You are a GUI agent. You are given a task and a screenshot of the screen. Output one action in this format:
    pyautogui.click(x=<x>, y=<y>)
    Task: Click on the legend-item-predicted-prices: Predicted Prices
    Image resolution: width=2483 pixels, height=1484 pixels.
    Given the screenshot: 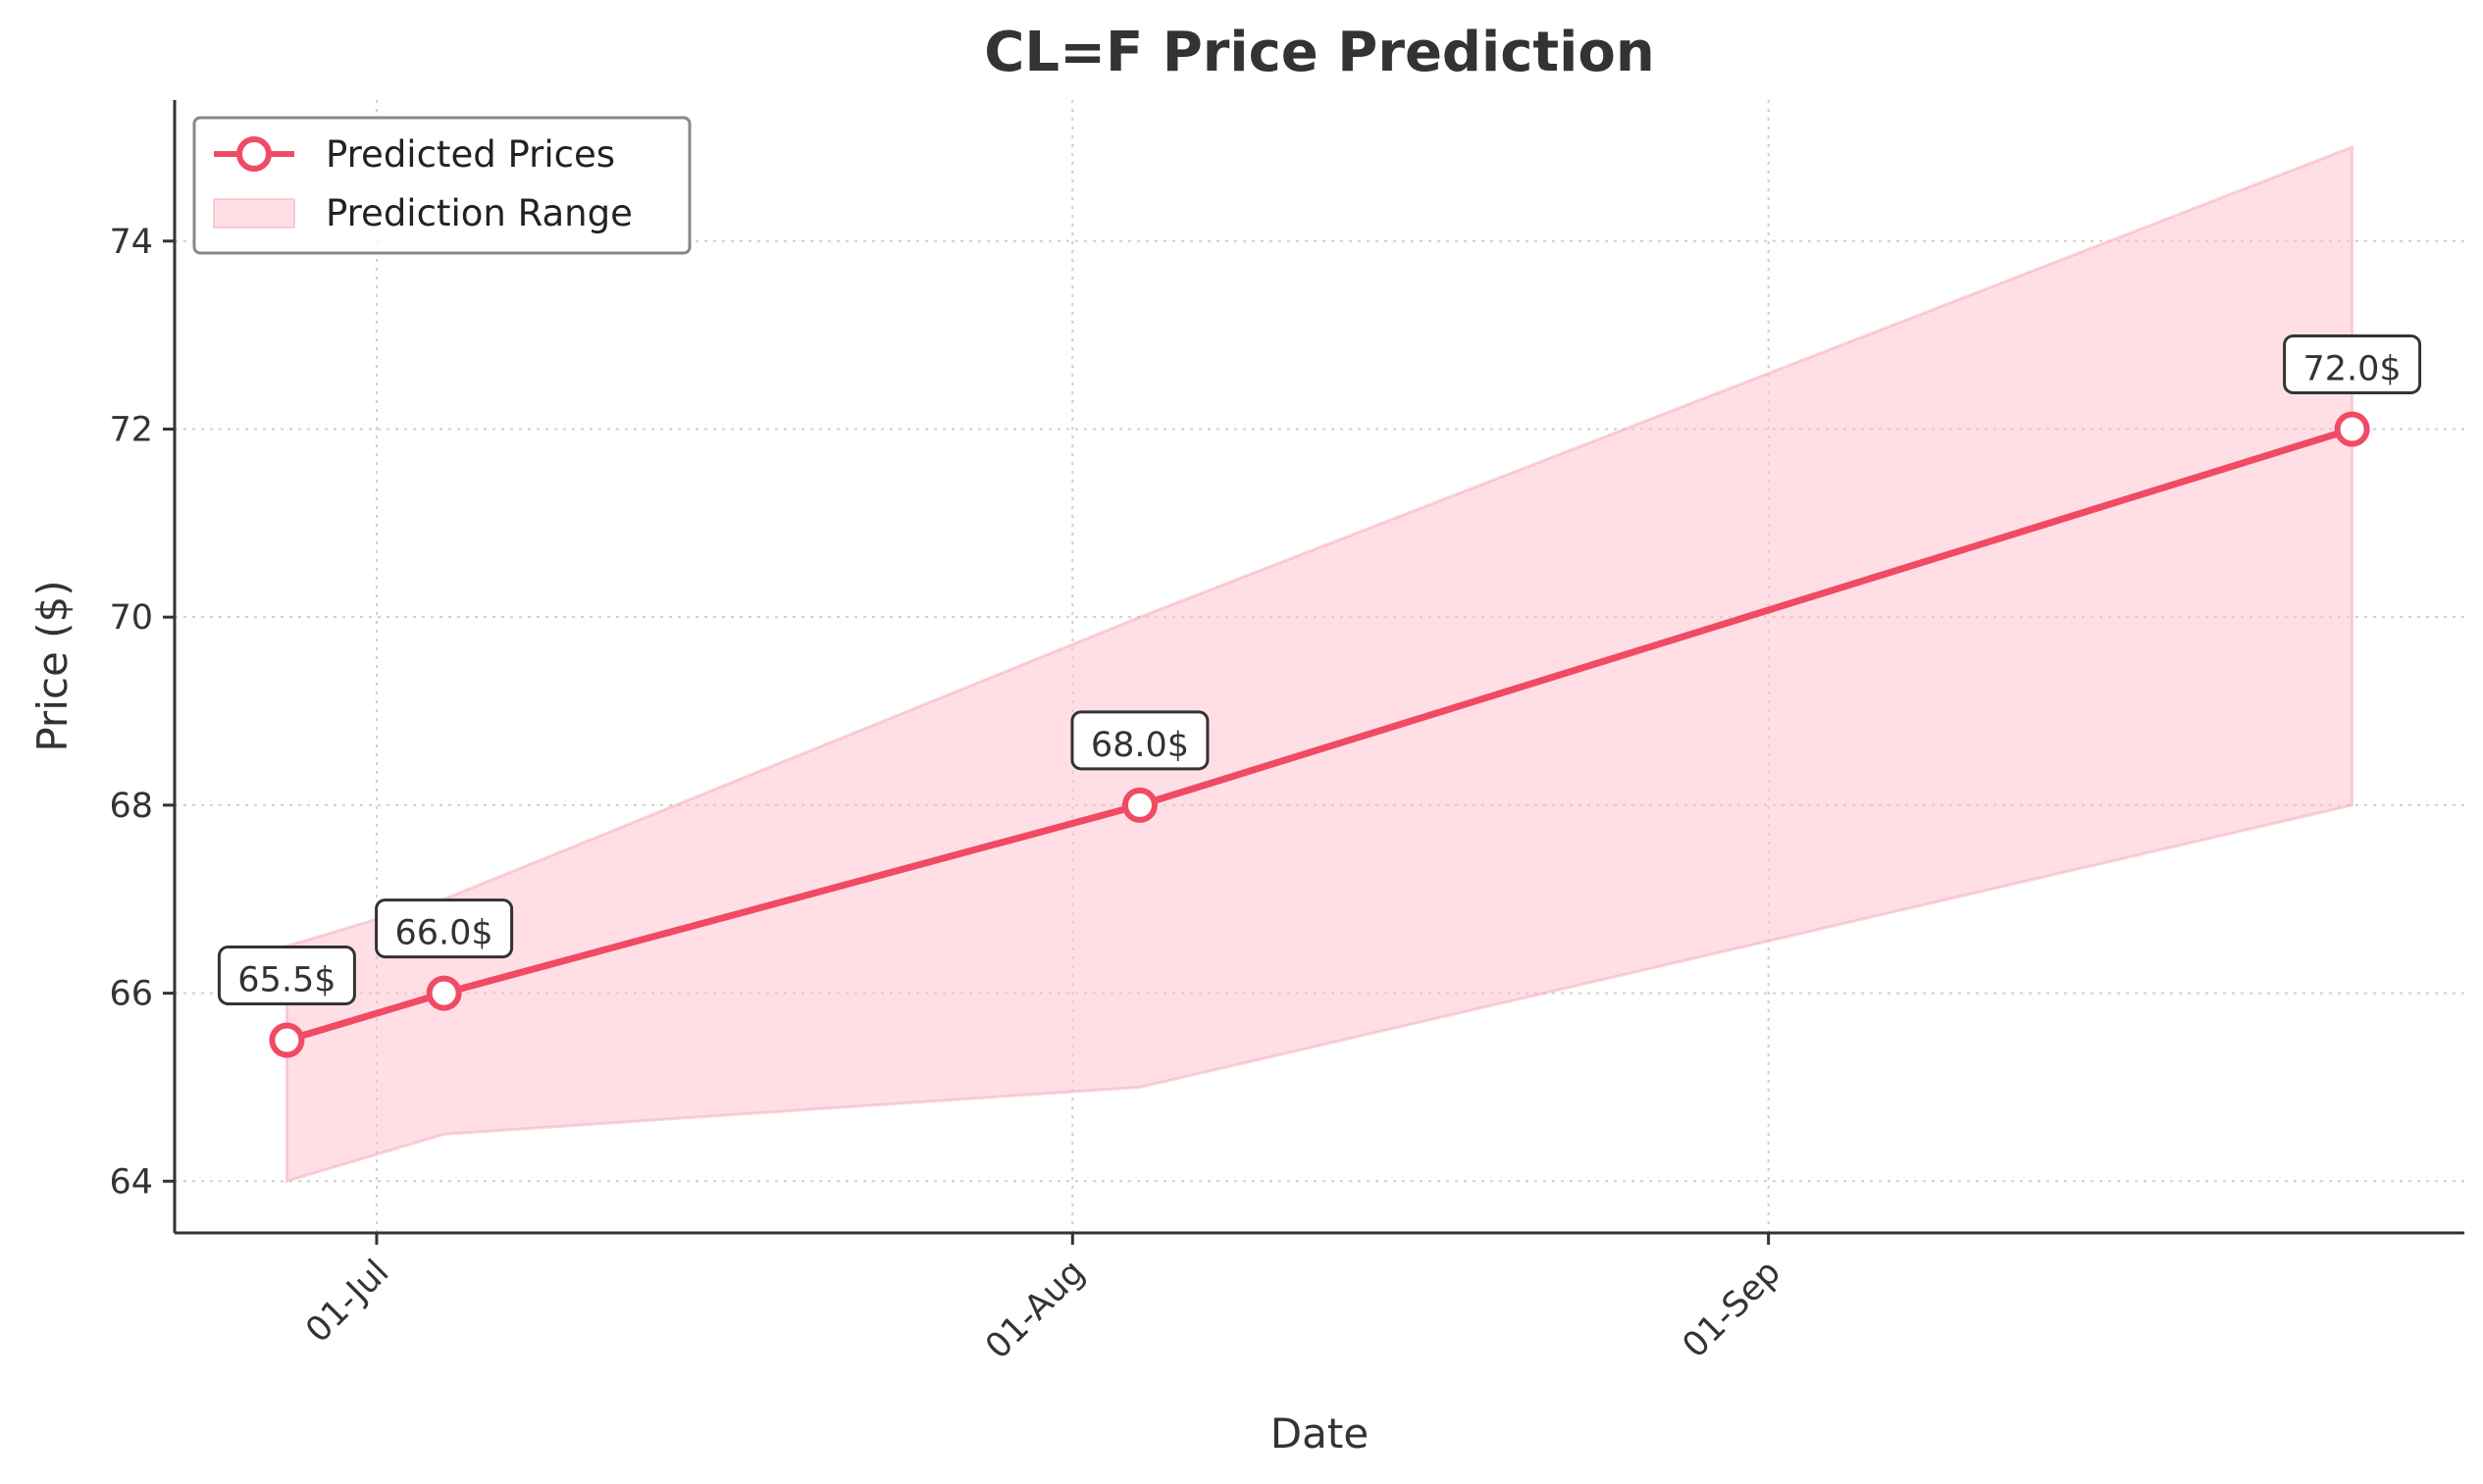 What is the action you would take?
    pyautogui.click(x=414, y=154)
    